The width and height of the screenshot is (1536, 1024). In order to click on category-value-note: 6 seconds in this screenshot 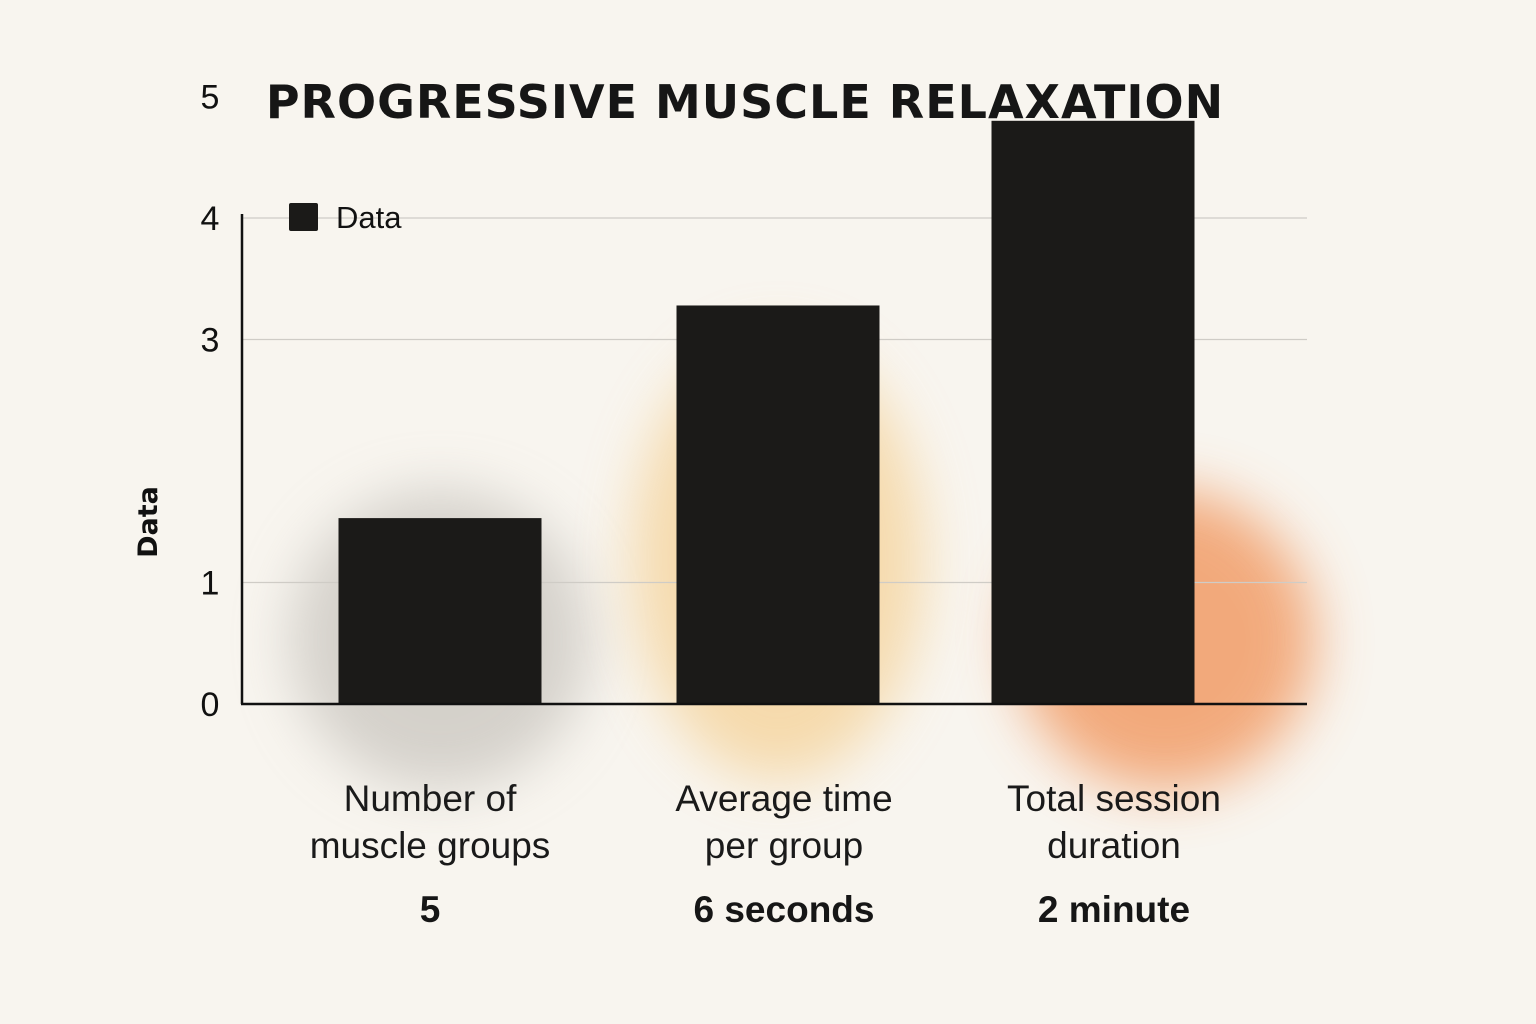, I will do `click(784, 909)`.